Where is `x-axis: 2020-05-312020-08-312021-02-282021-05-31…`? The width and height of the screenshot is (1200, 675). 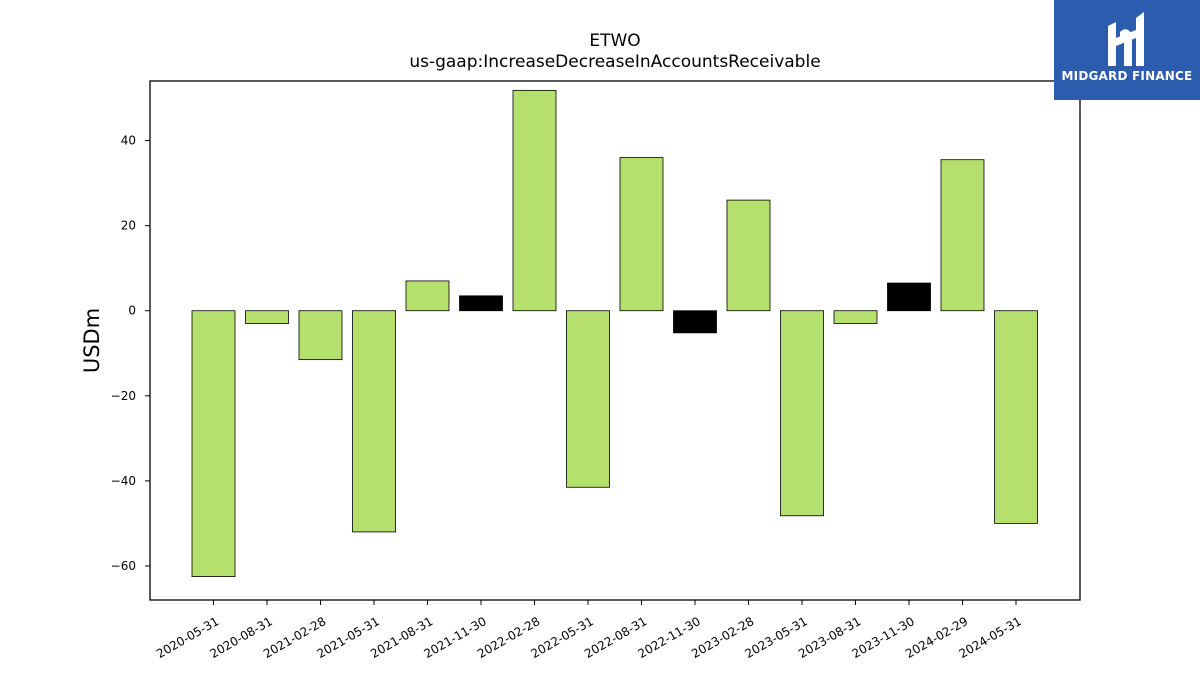
x-axis: 2020-05-312020-08-312021-02-282021-05-31… is located at coordinates (589, 630).